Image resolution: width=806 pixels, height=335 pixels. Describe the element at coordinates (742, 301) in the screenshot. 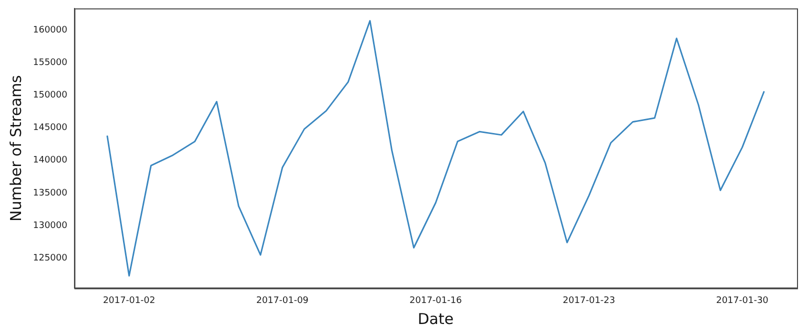

I see `x-tick-label: 2017-01-30` at that location.